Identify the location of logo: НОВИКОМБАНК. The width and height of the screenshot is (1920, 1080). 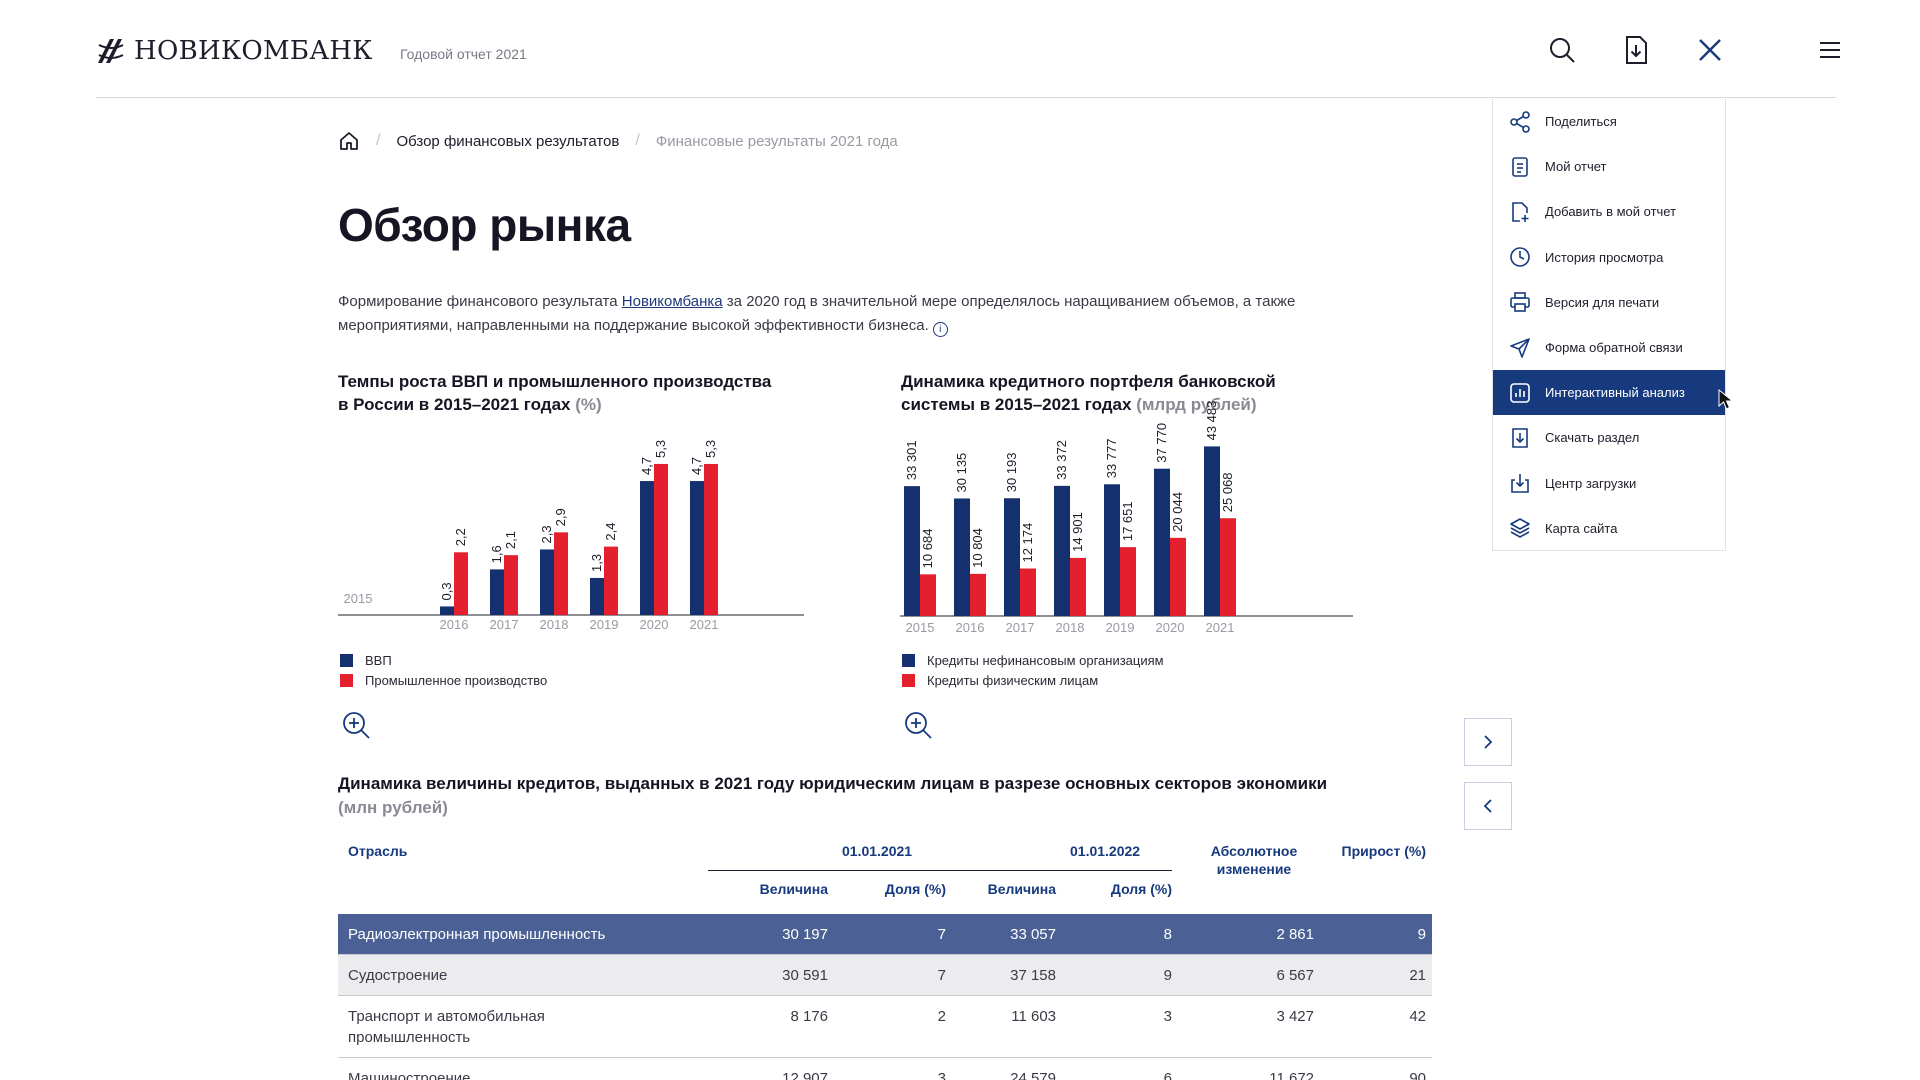
(234, 51).